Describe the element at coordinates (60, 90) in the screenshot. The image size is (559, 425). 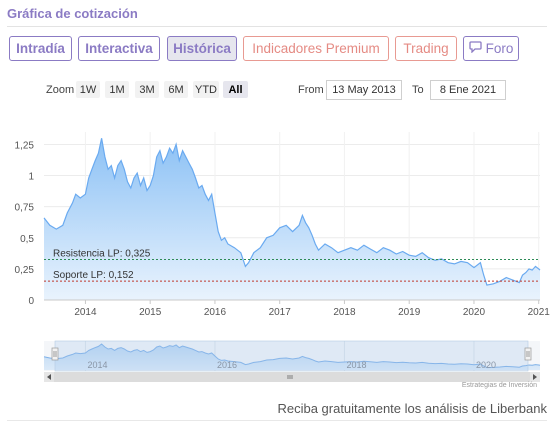
I see `zoom-label: Zoom` at that location.